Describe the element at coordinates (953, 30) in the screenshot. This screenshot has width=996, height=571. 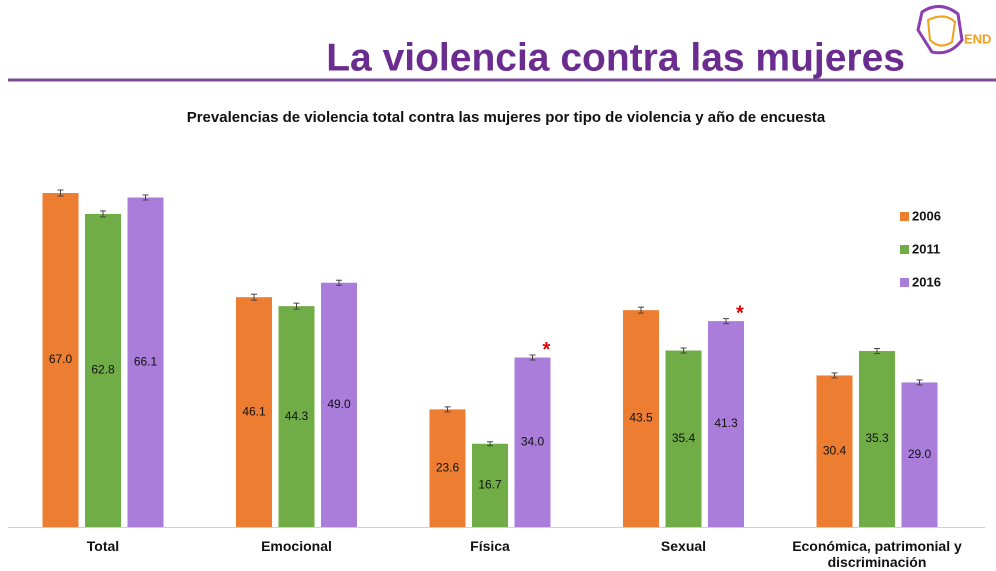
I see `logo: END` at that location.